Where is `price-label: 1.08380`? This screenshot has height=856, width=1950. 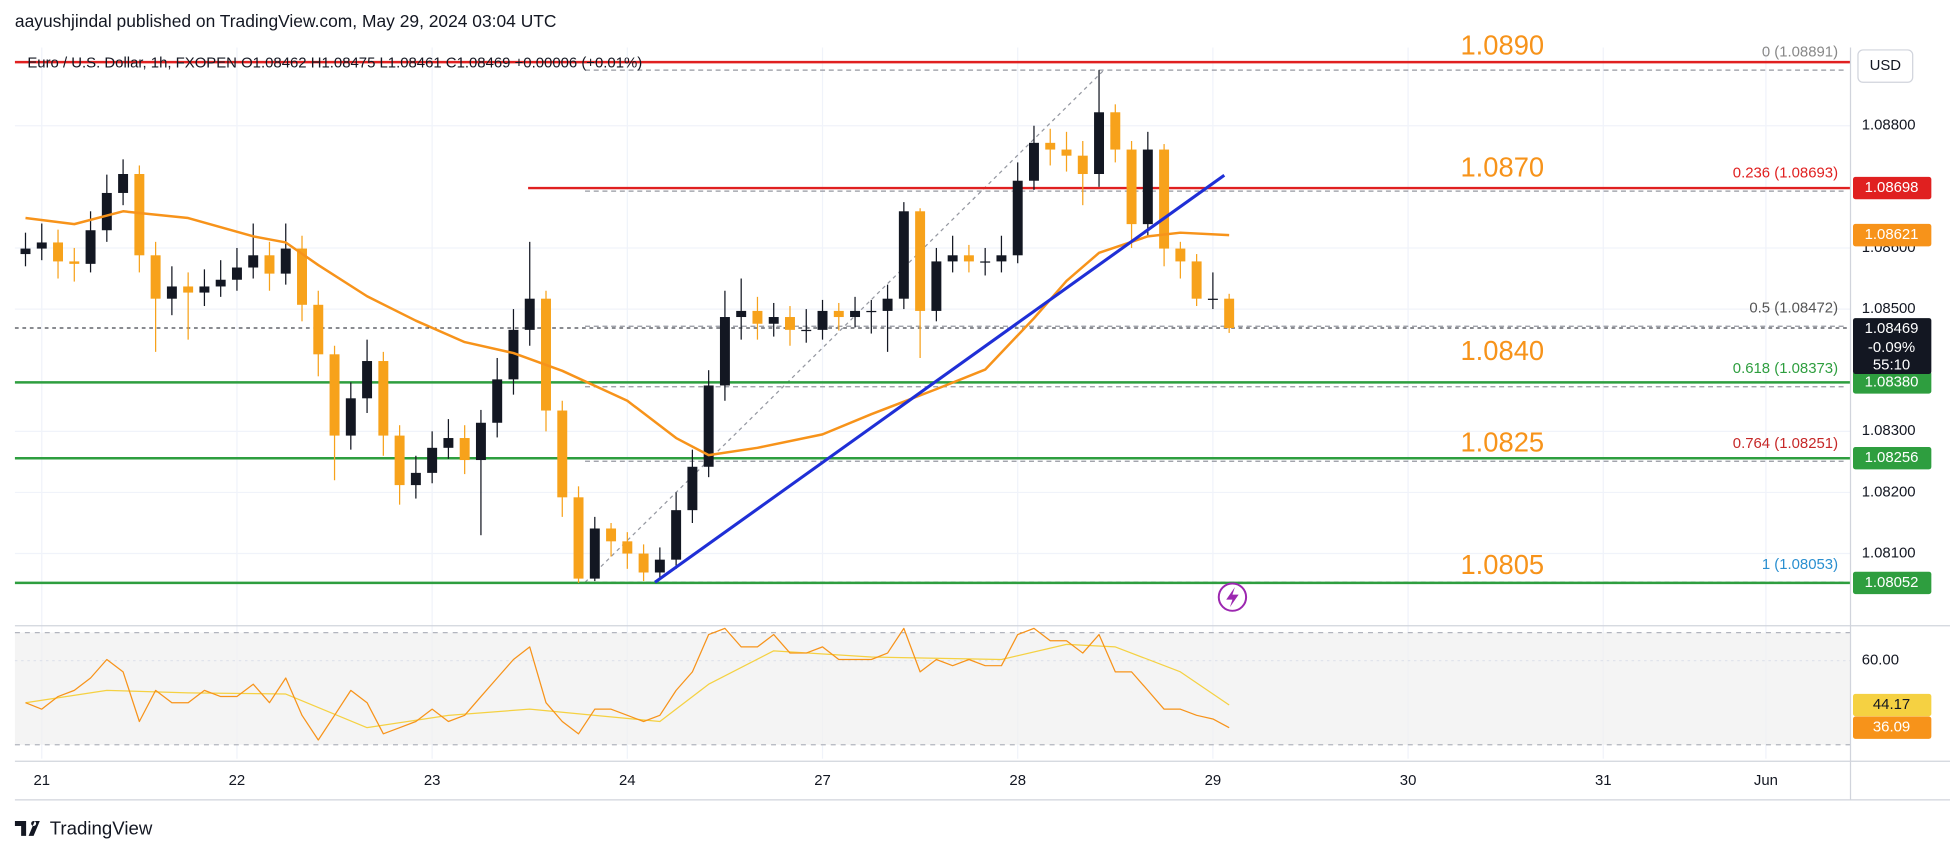
price-label: 1.08380 is located at coordinates (1892, 381).